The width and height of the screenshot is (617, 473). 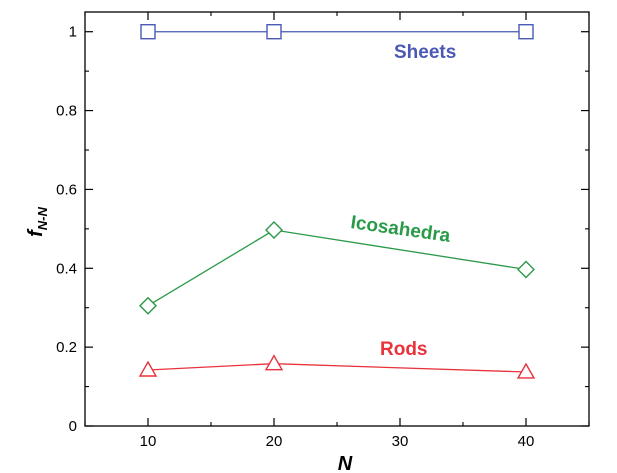 I want to click on svg-text: fN-N, so click(x=37, y=222).